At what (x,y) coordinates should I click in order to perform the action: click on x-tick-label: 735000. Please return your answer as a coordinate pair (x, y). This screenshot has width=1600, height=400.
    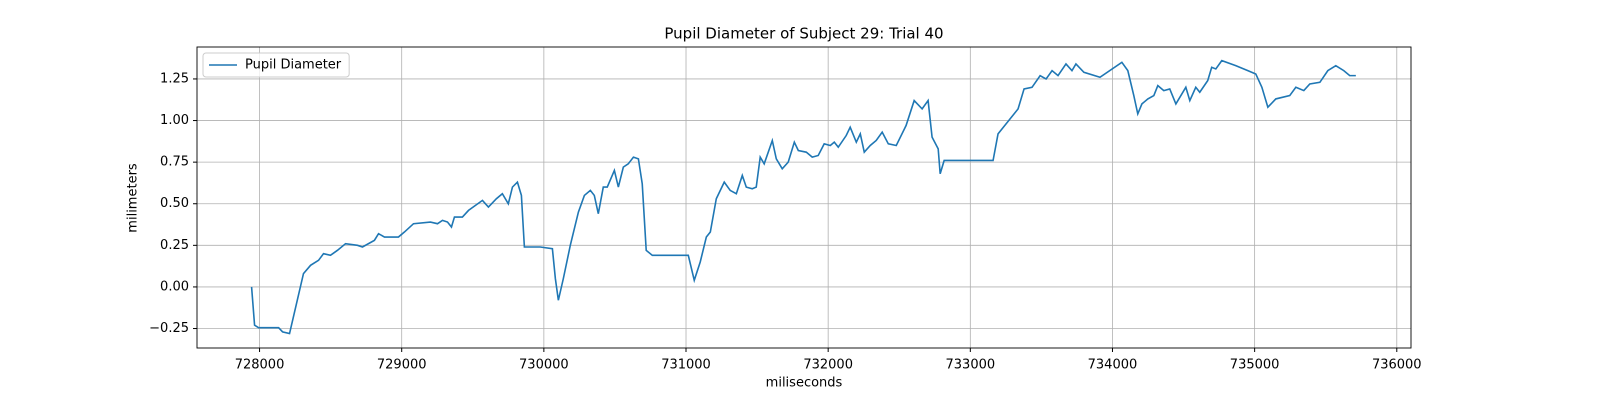
    Looking at the image, I should click on (1255, 365).